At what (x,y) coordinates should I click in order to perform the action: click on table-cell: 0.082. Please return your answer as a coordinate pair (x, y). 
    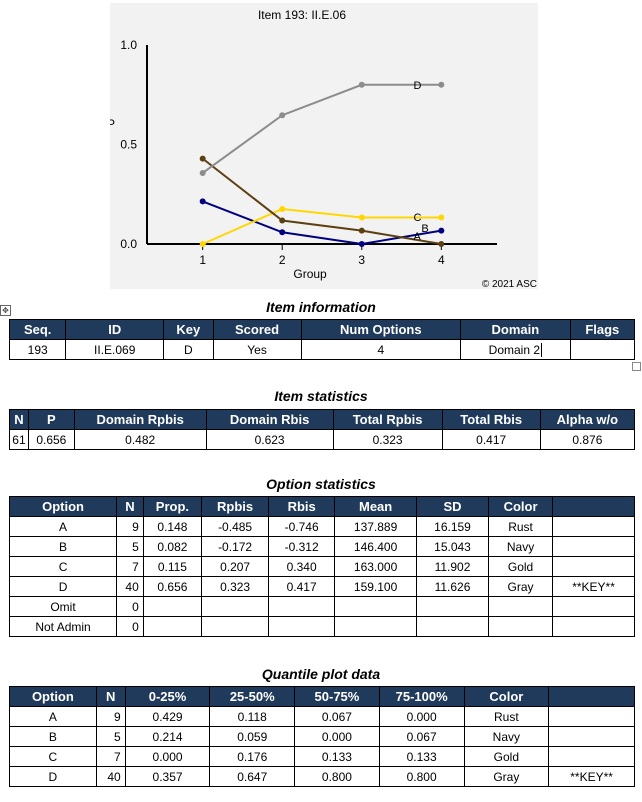
    Looking at the image, I should click on (172, 546).